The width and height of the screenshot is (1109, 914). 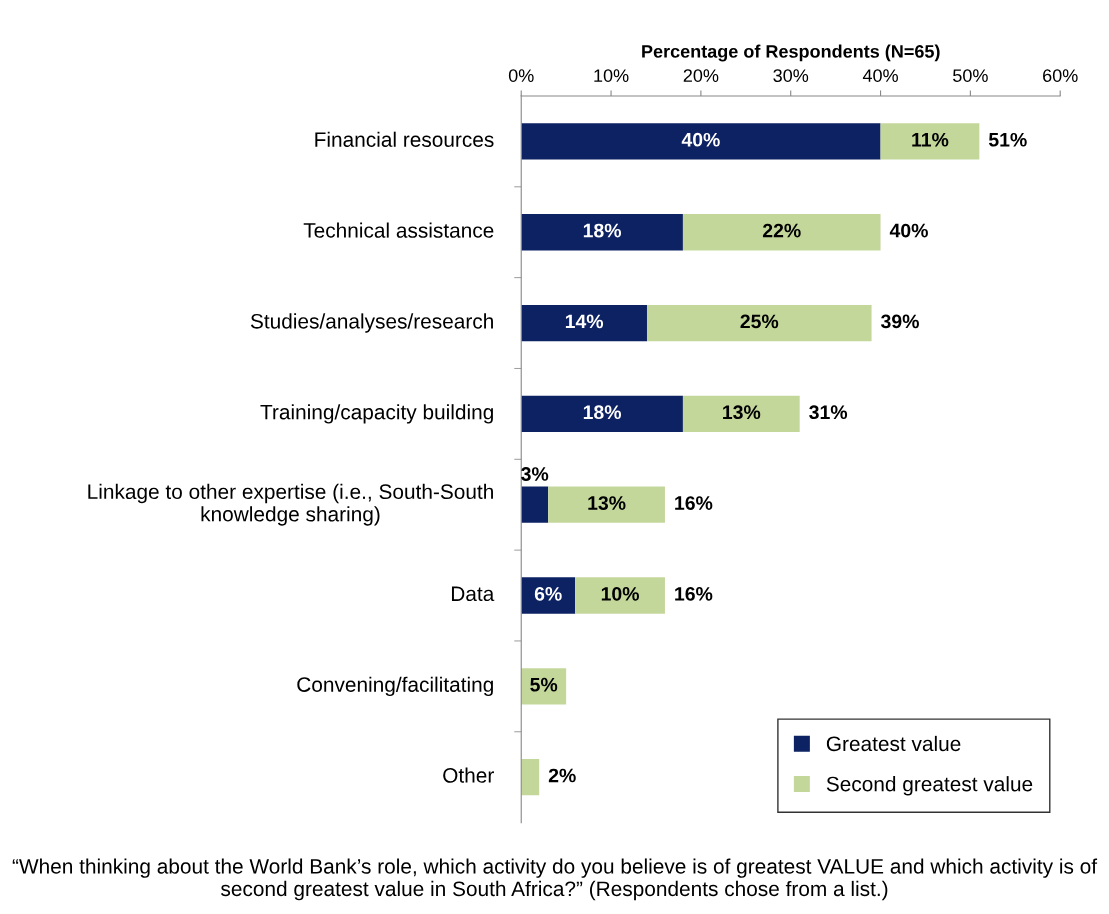 What do you see at coordinates (562, 775) in the screenshot?
I see `data-label: 2%` at bounding box center [562, 775].